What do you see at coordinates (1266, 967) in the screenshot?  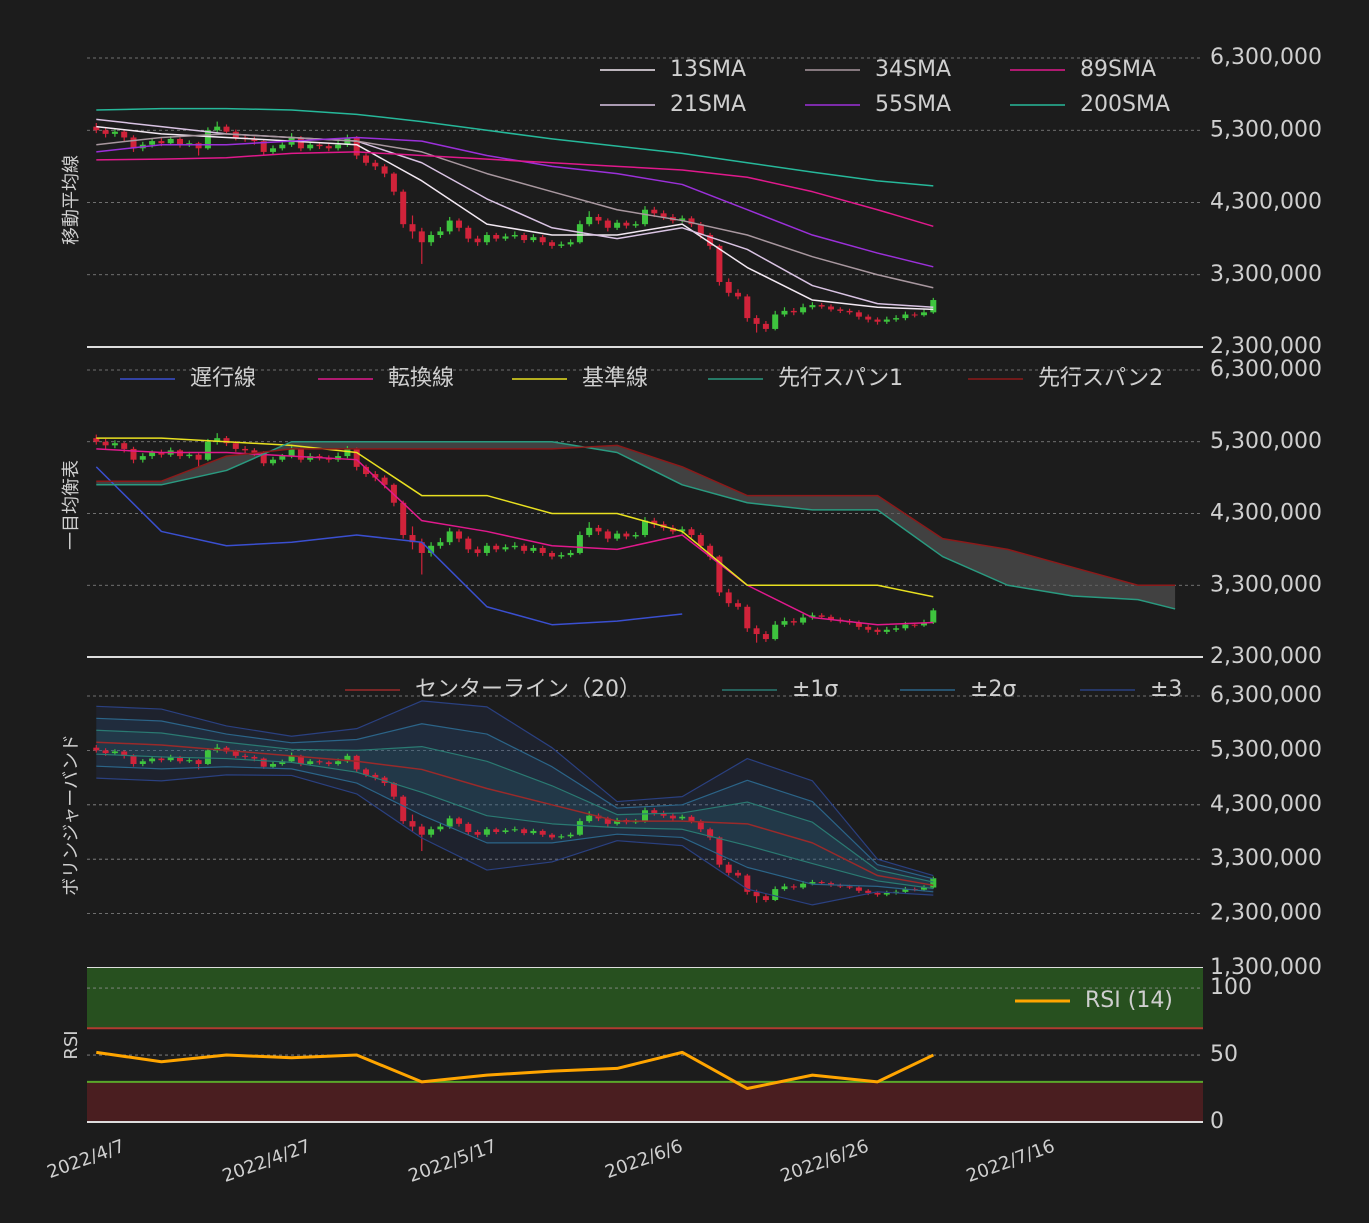 I see `y-tick-label: 1,300,000` at bounding box center [1266, 967].